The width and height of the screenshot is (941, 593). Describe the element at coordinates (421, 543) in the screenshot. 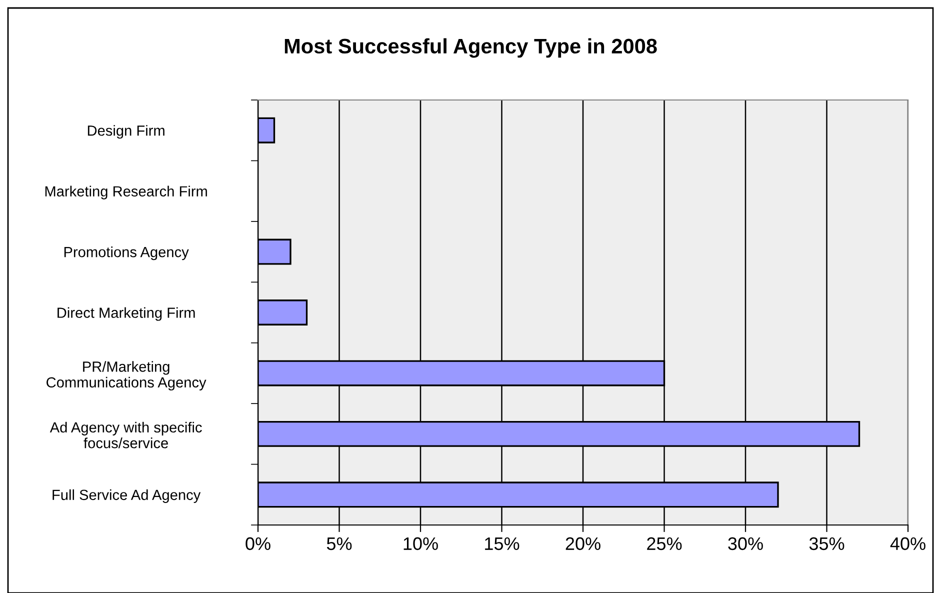

I see `x-tick-label: 10%` at that location.